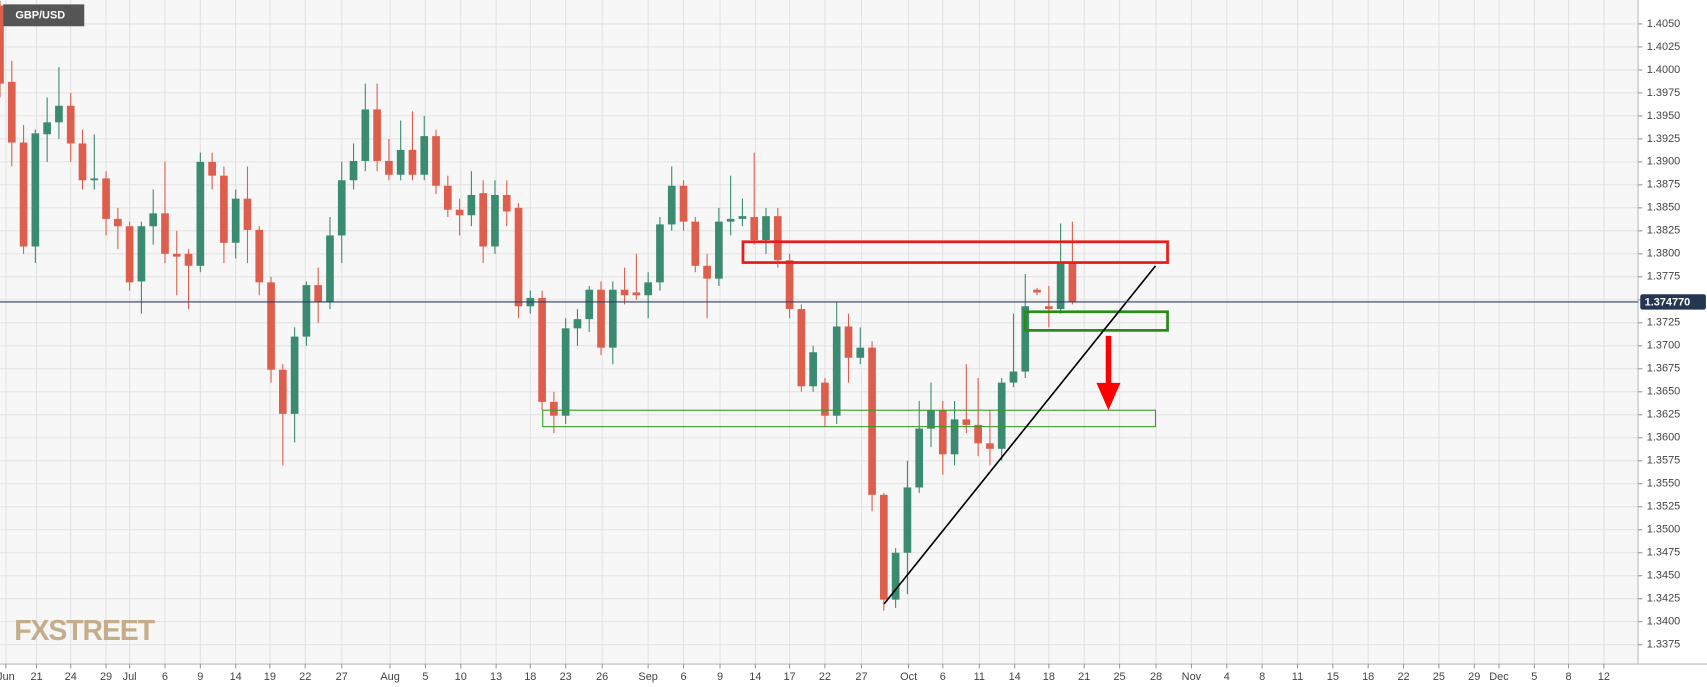 The height and width of the screenshot is (687, 1707). I want to click on y-tick-label: 1.3825, so click(1663, 231).